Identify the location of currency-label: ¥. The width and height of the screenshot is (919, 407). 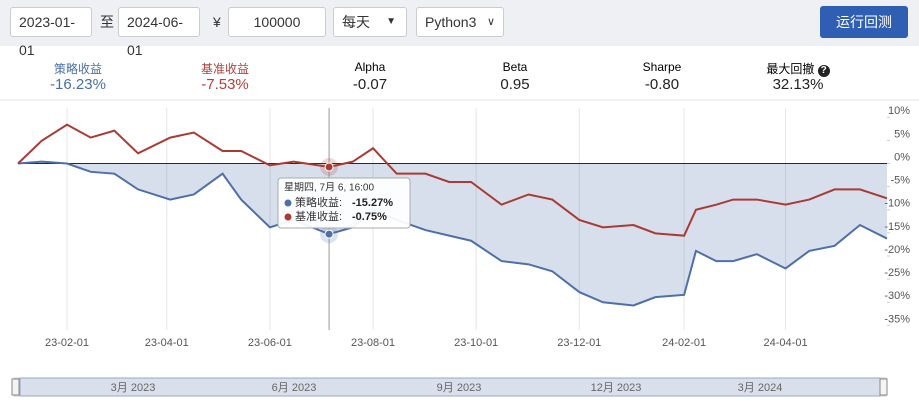
(217, 22).